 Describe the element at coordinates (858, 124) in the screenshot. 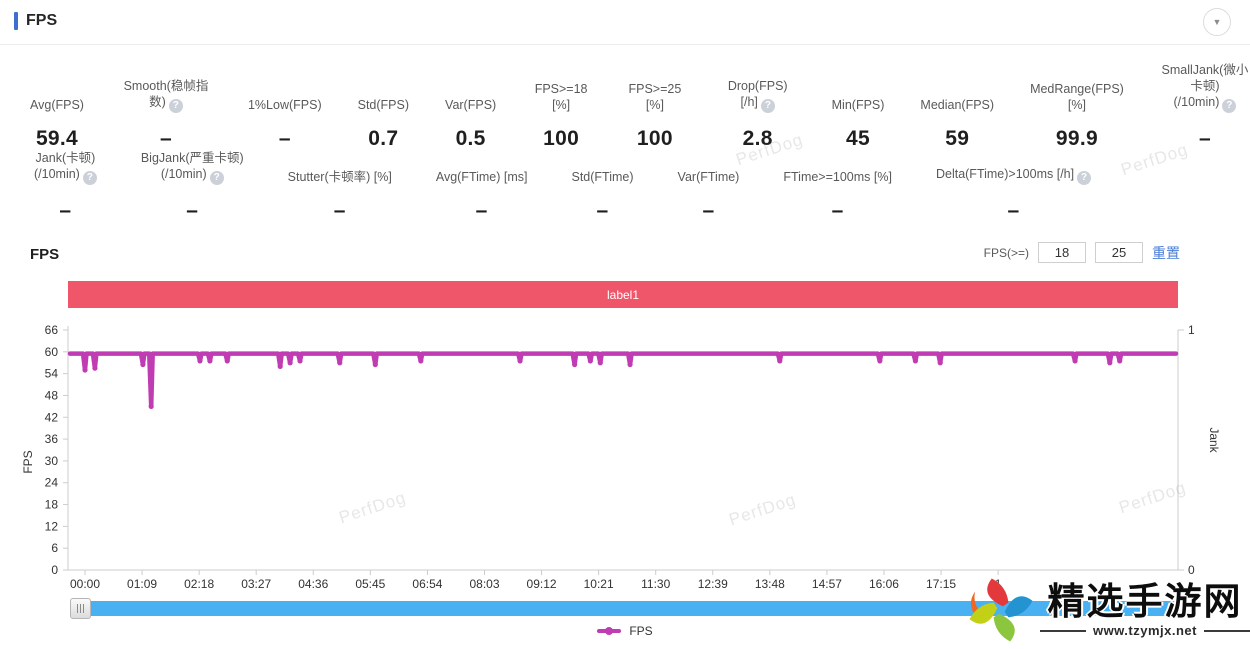

I see `stat-row1-8: Min(FPS) 45` at that location.